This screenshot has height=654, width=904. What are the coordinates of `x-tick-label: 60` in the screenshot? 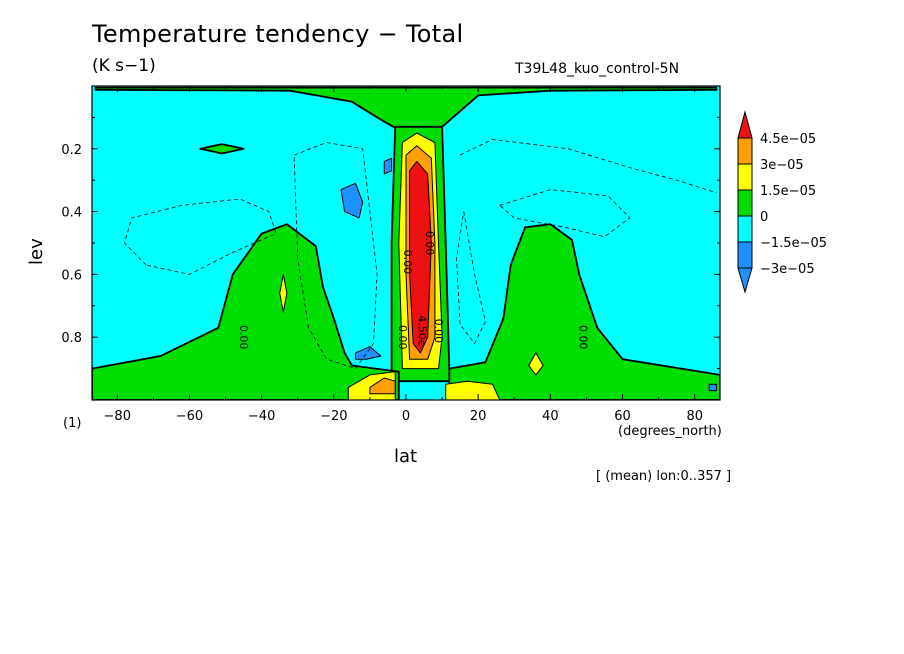 It's located at (622, 416).